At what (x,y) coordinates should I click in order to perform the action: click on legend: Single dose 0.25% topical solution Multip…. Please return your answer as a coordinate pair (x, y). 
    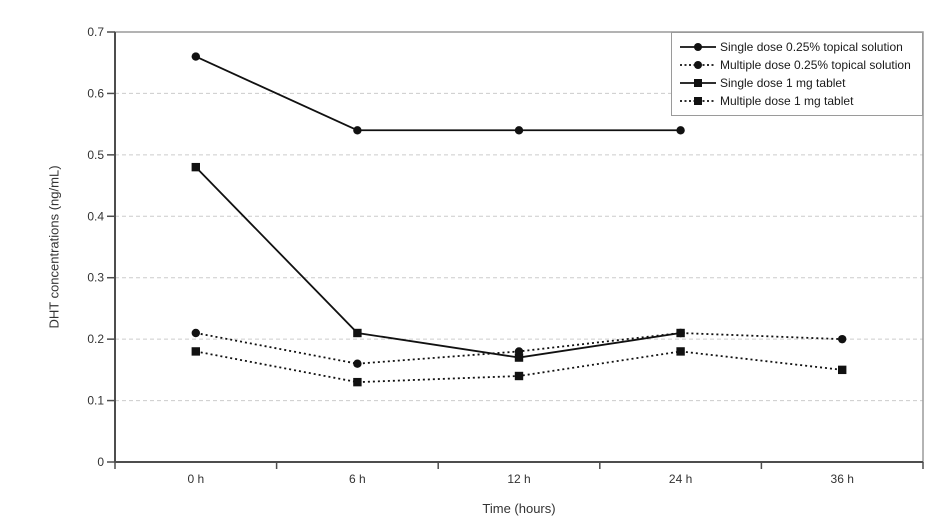
    Looking at the image, I should click on (797, 74).